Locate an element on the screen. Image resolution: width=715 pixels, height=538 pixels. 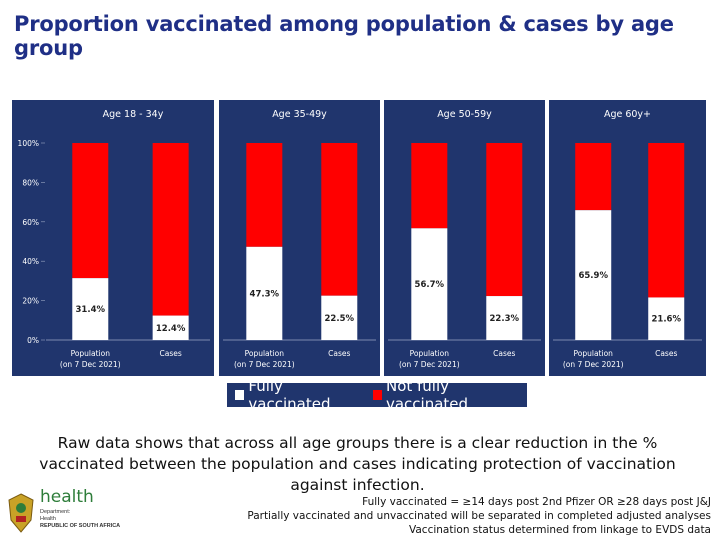
legend-swatch-not-vaccinated is located at coordinates (377, 395).